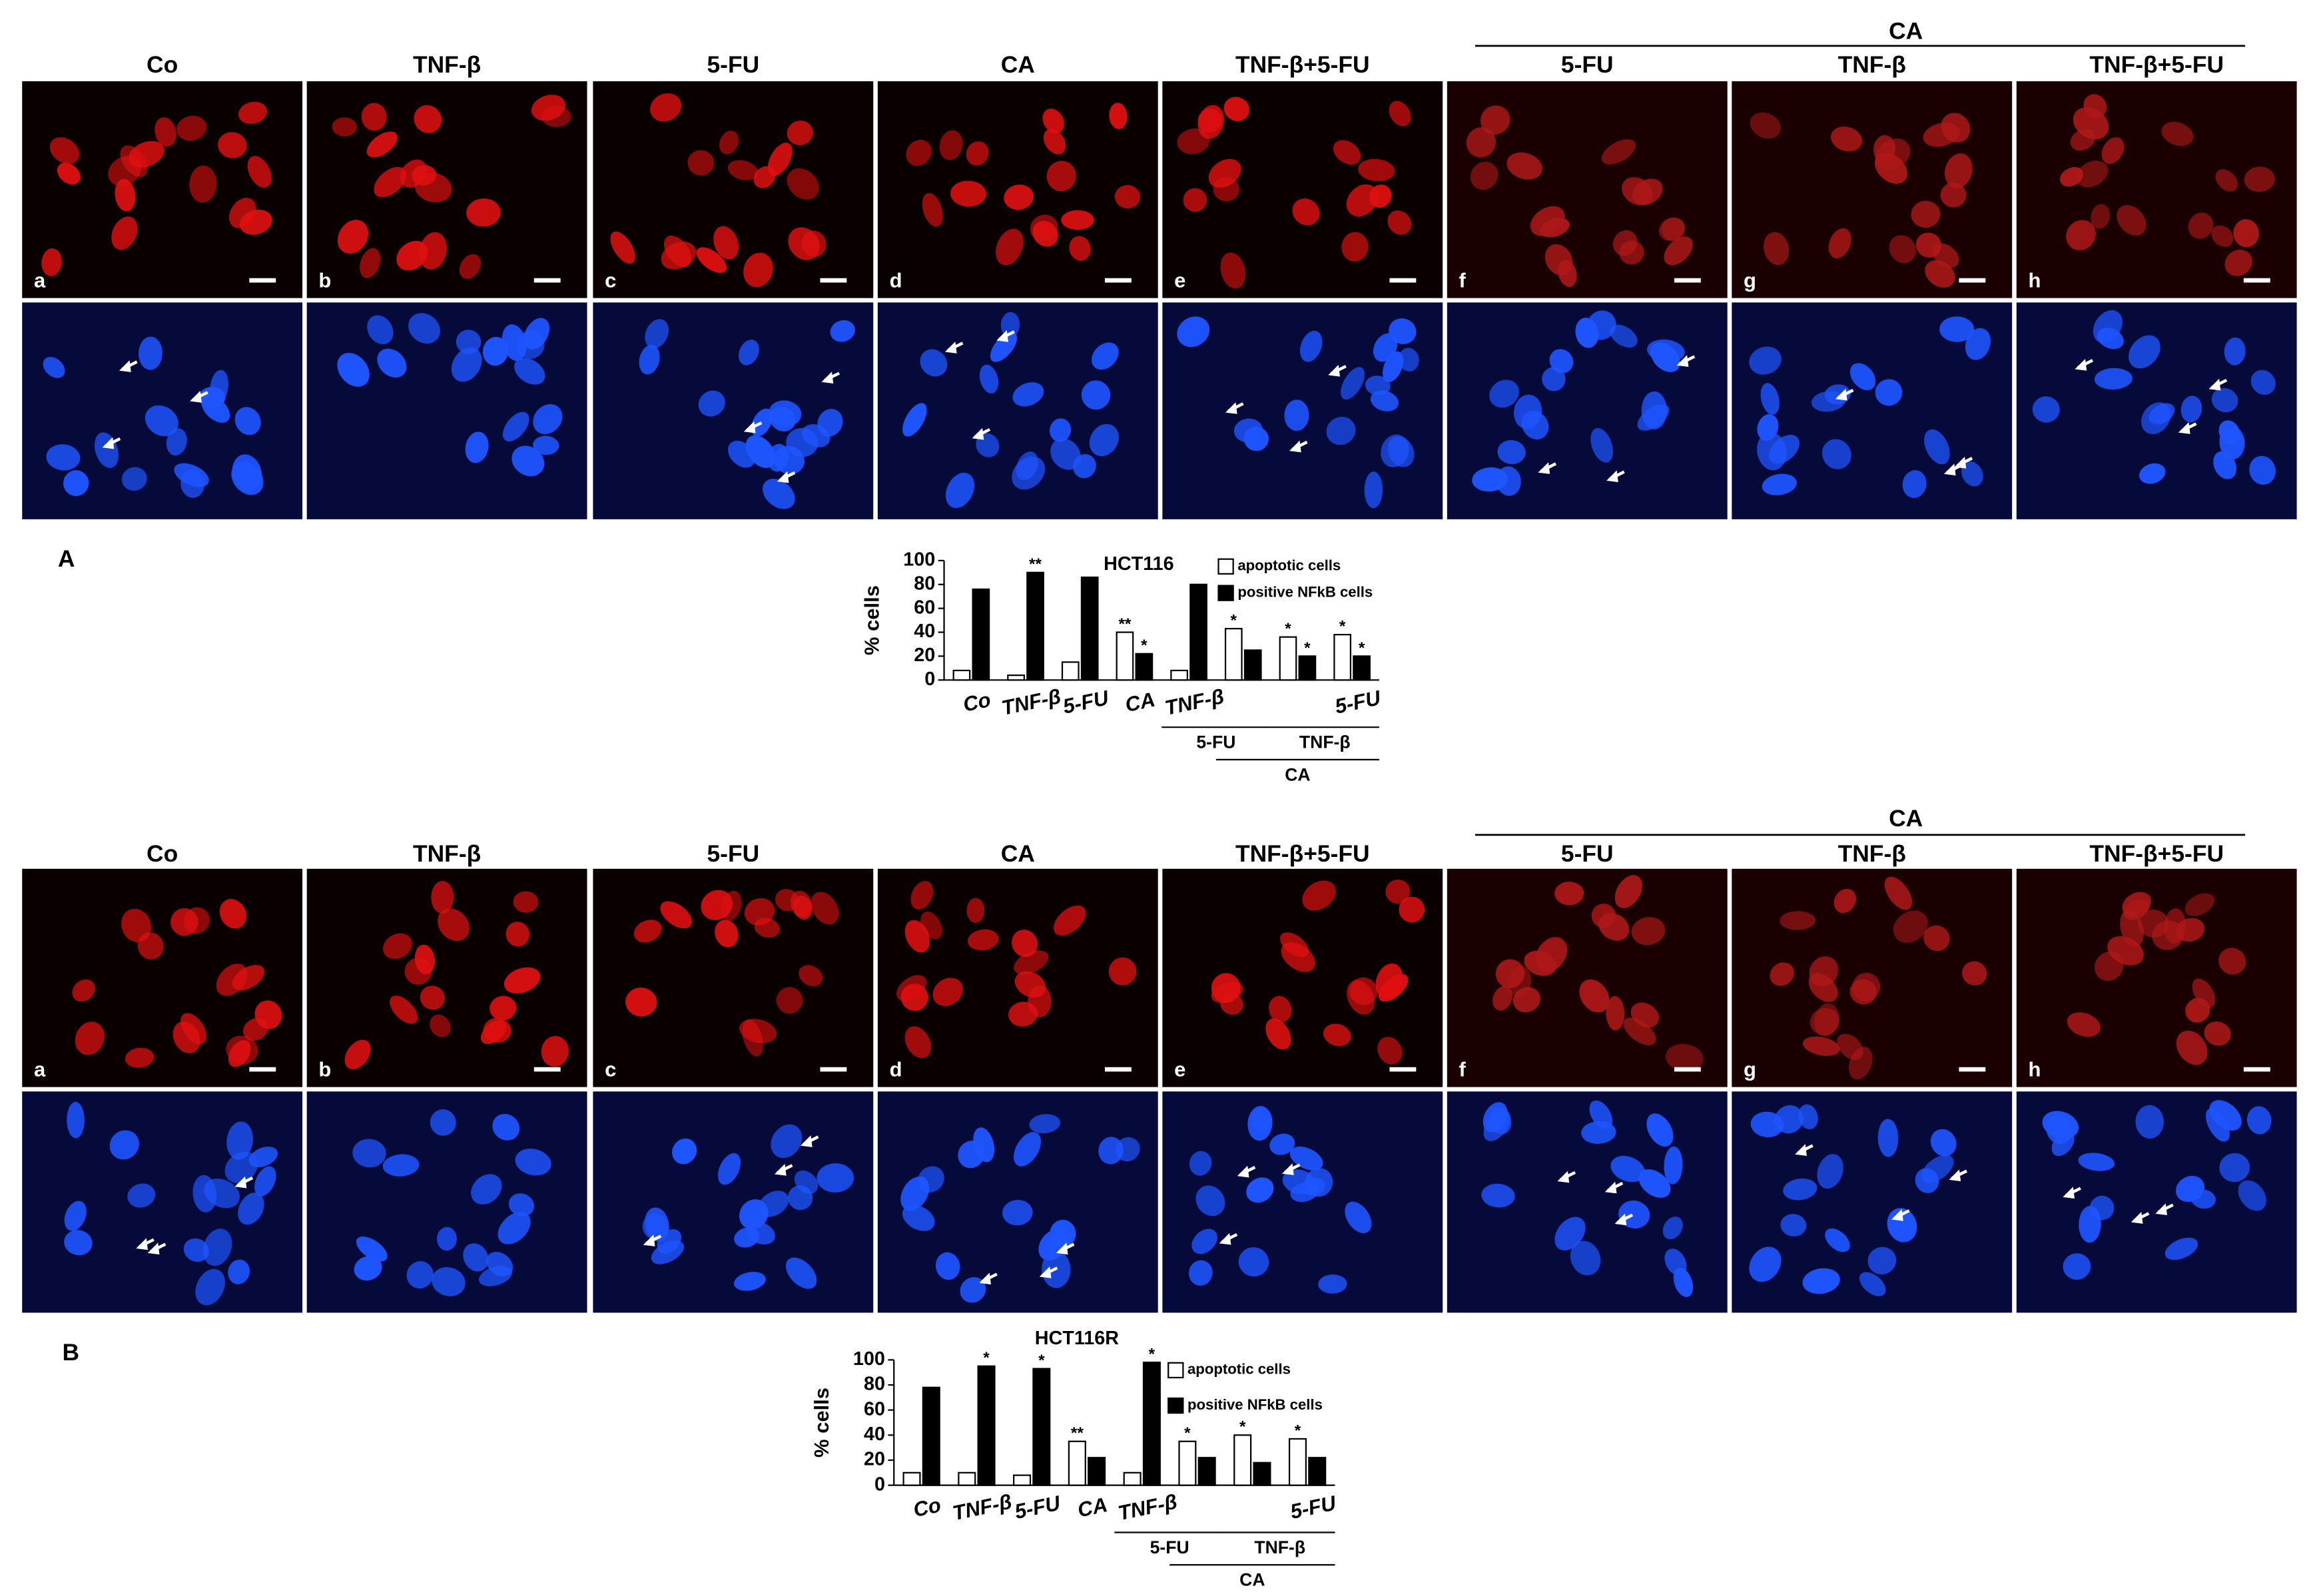  Describe the element at coordinates (163, 64) in the screenshot. I see `column-header: Co` at that location.